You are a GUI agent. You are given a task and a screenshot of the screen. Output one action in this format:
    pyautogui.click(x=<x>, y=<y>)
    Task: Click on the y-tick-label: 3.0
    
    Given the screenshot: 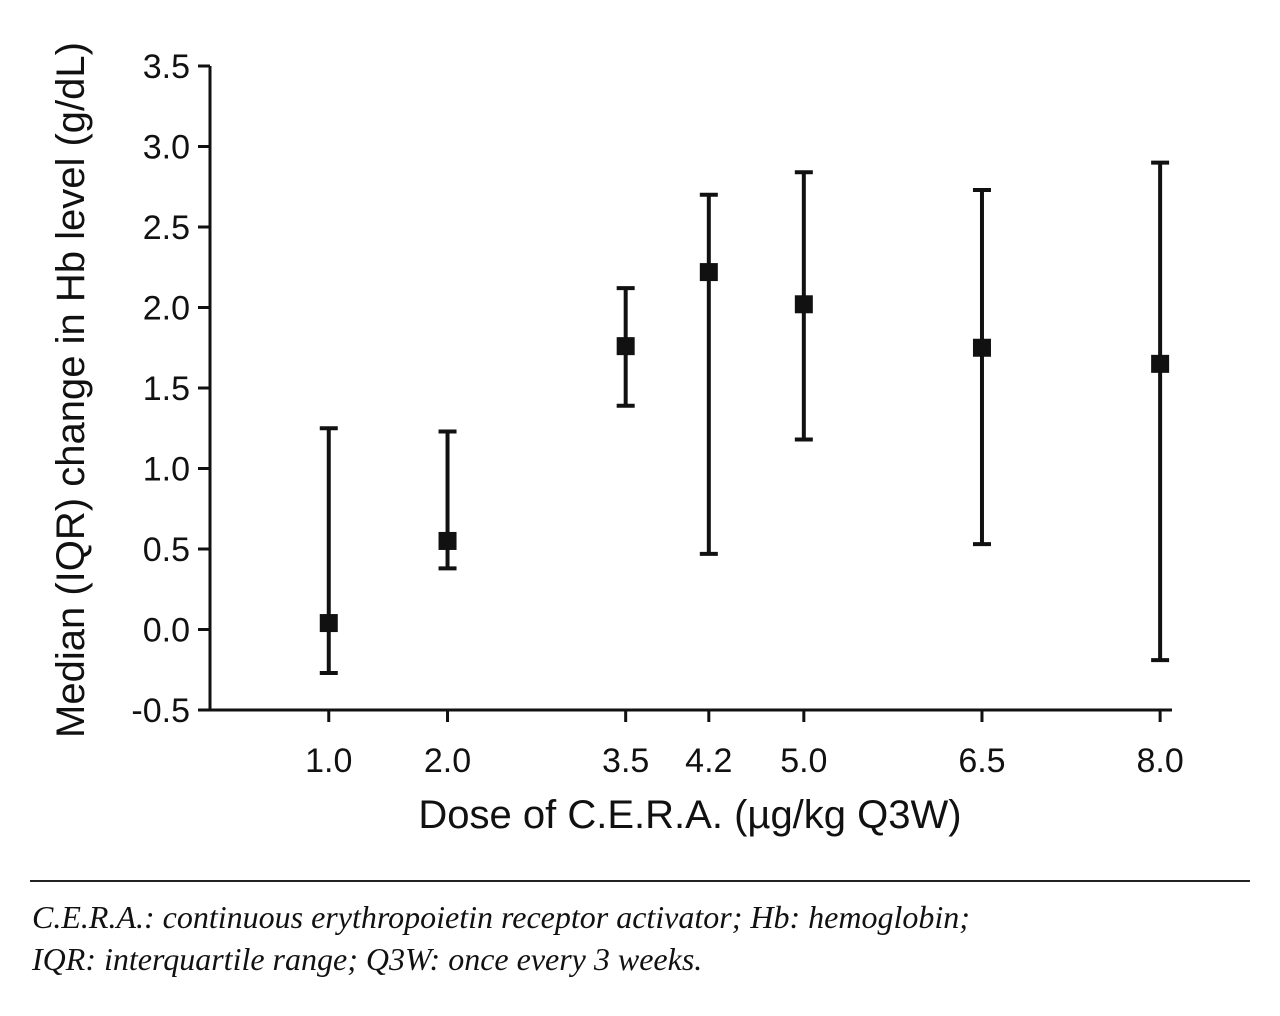 What is the action you would take?
    pyautogui.click(x=166, y=148)
    